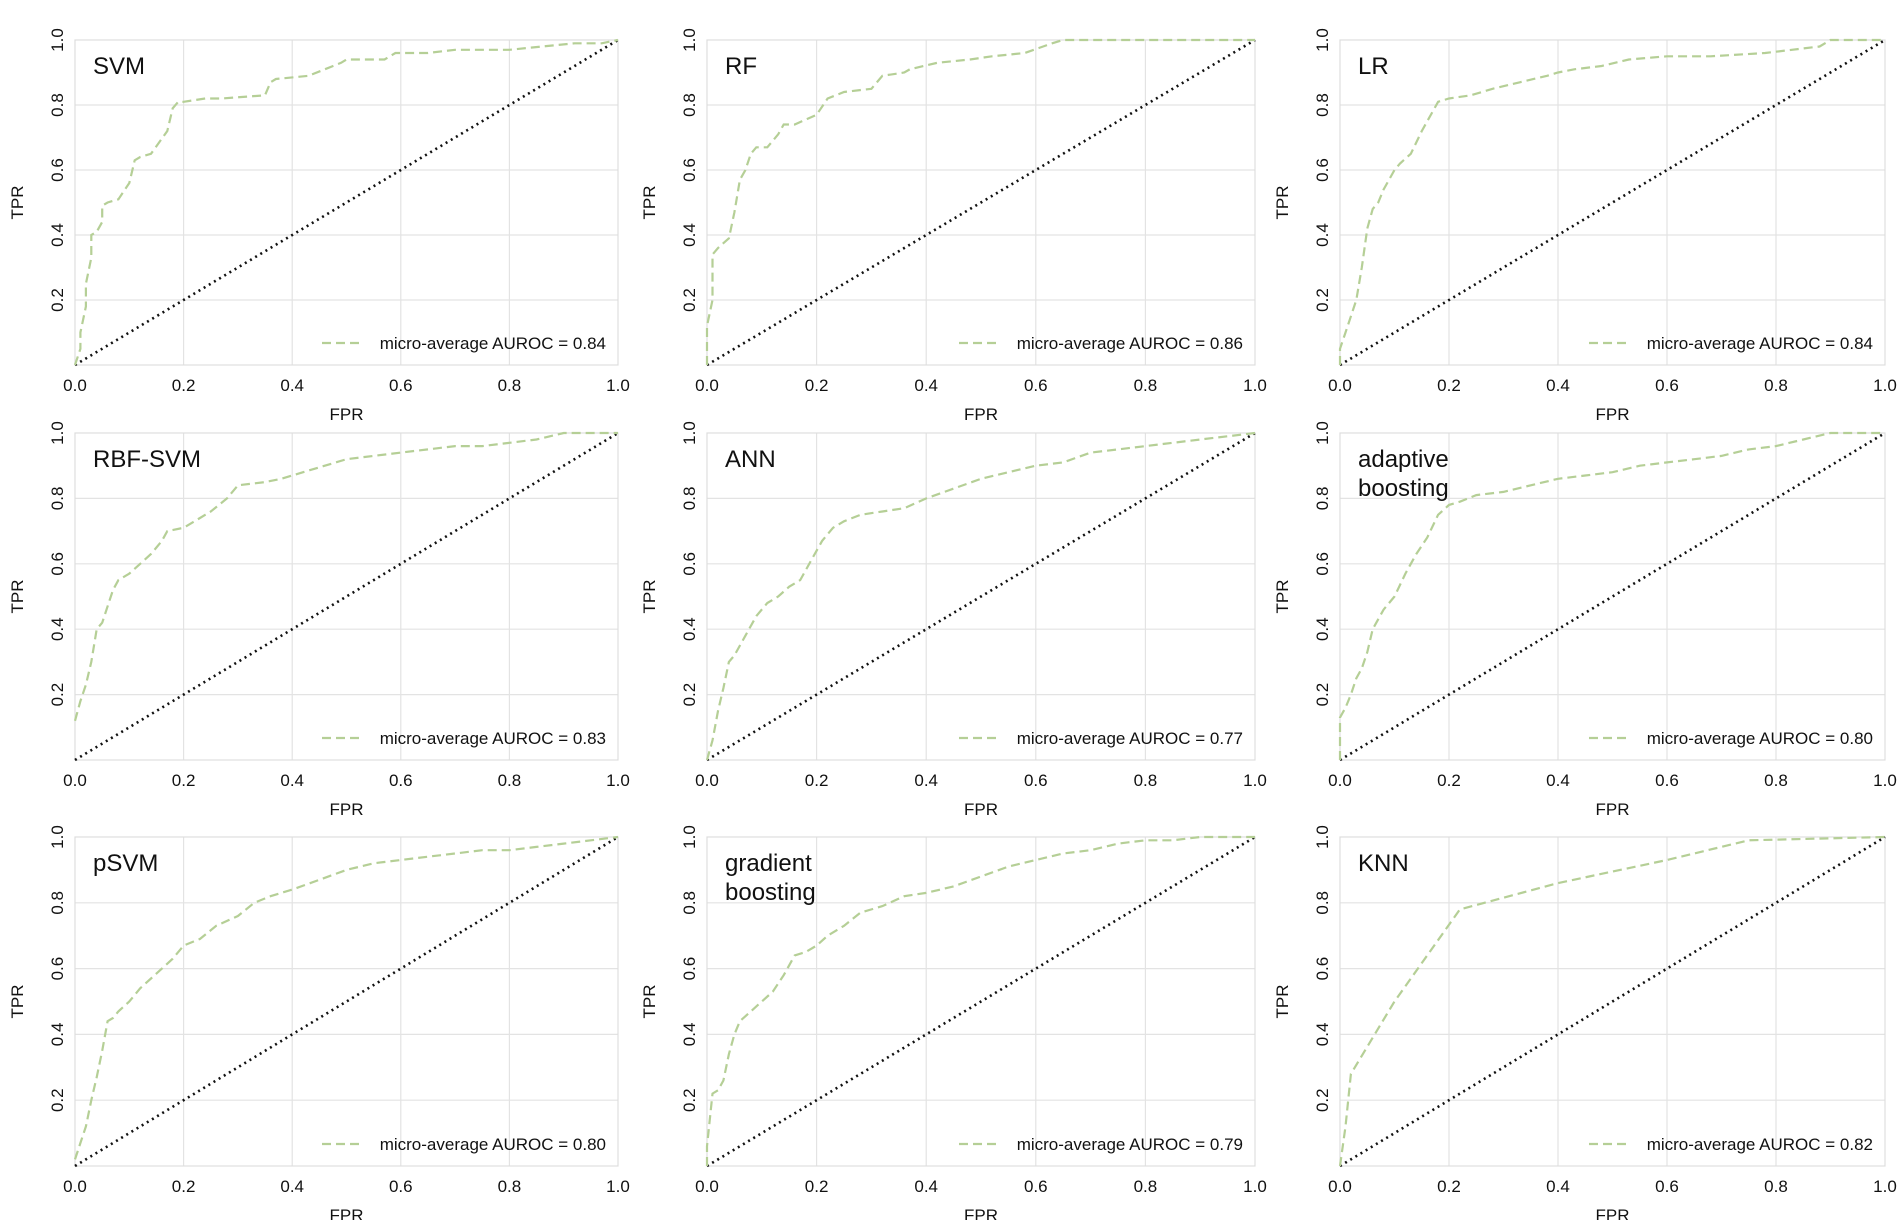 The width and height of the screenshot is (1903, 1220). Describe the element at coordinates (493, 343) in the screenshot. I see `legend-label: micro-average AUROC = 0.84` at that location.